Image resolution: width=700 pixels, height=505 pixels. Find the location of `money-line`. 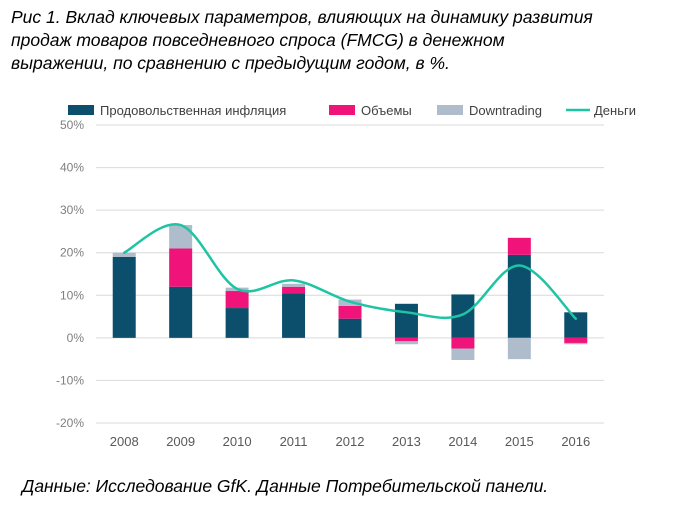

money-line is located at coordinates (350, 271).